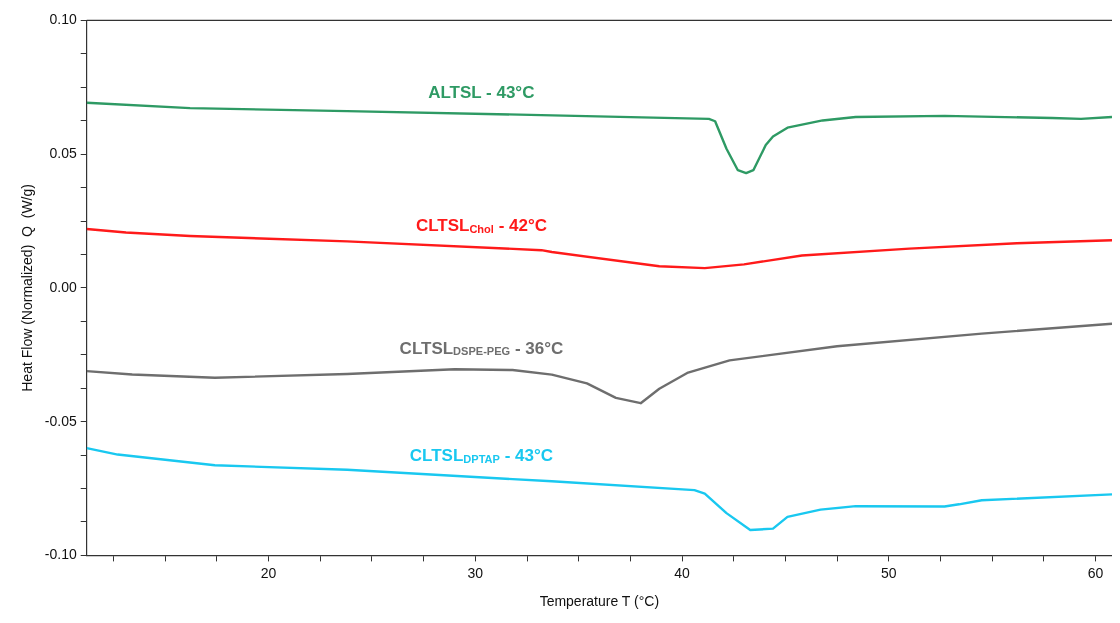 The image size is (1120, 623). I want to click on x-axis-title: Temperature T (°C), so click(599, 601).